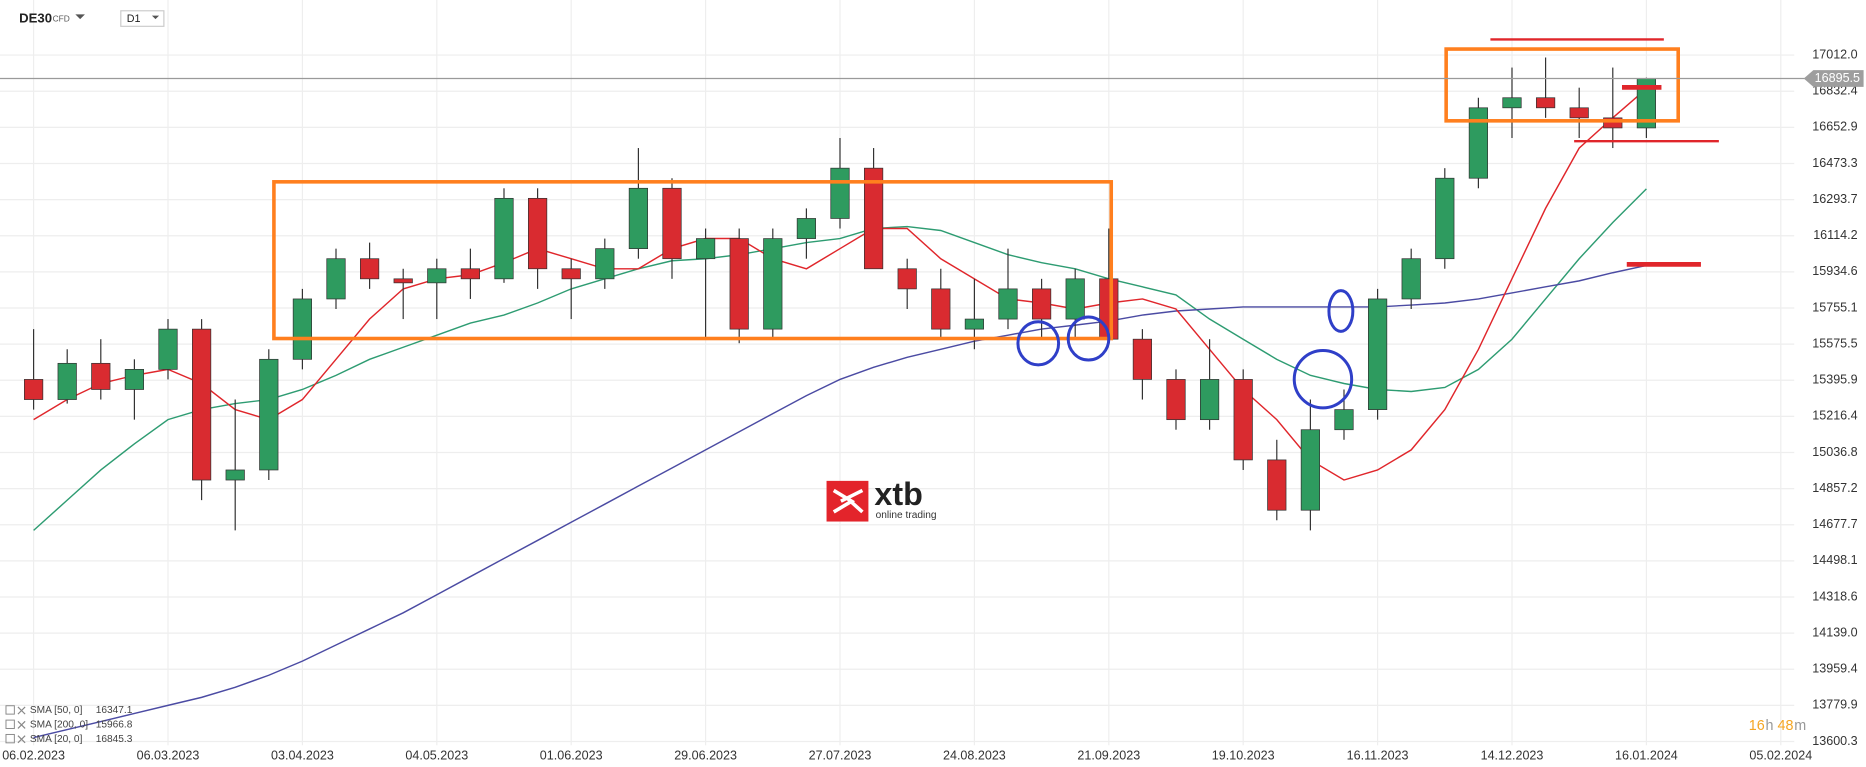 The height and width of the screenshot is (767, 1866). What do you see at coordinates (1834, 741) in the screenshot?
I see `y-tick-label: 13600.3` at bounding box center [1834, 741].